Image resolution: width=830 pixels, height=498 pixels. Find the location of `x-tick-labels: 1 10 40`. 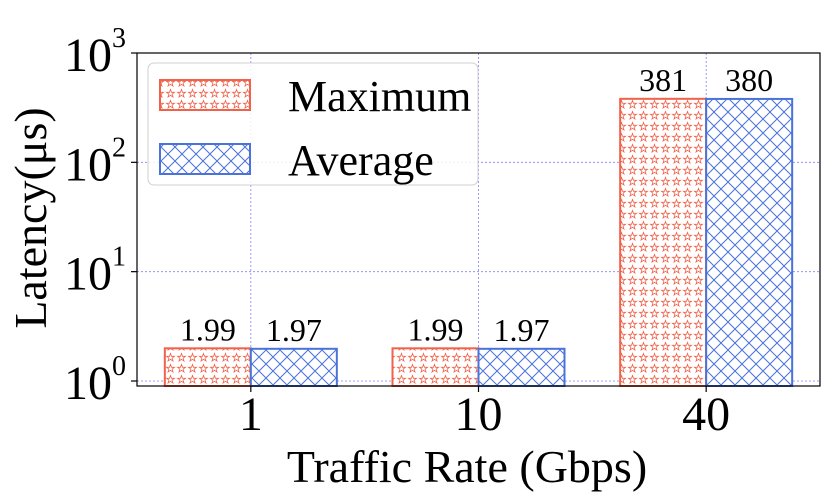

x-tick-labels: 1 10 40 is located at coordinates (484, 413).